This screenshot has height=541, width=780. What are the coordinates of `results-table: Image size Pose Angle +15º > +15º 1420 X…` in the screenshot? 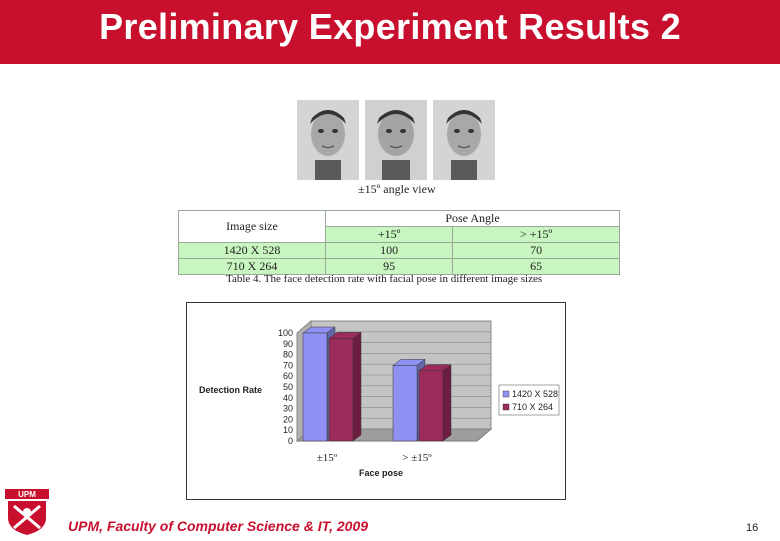 It's located at (399, 242).